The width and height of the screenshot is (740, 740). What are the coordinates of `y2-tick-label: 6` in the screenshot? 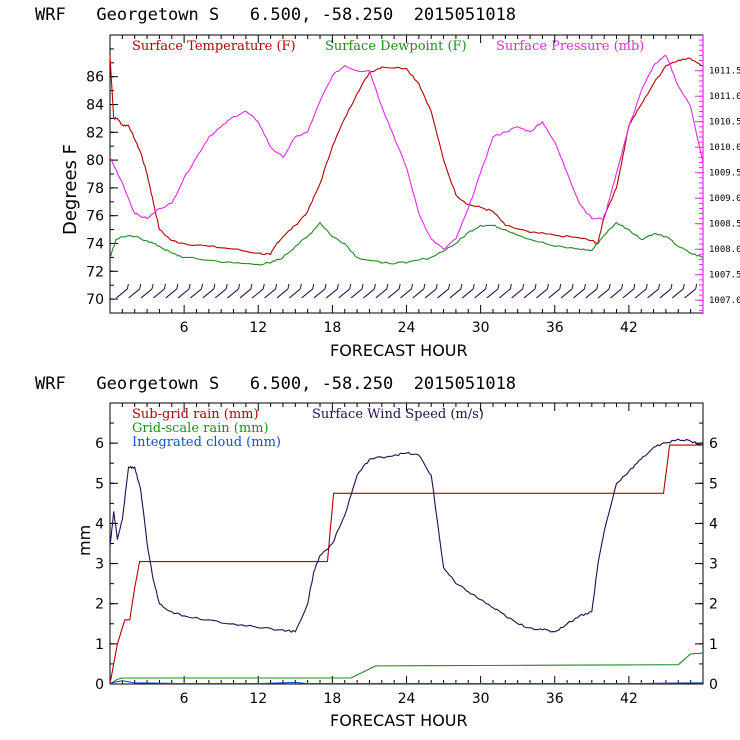 It's located at (713, 444).